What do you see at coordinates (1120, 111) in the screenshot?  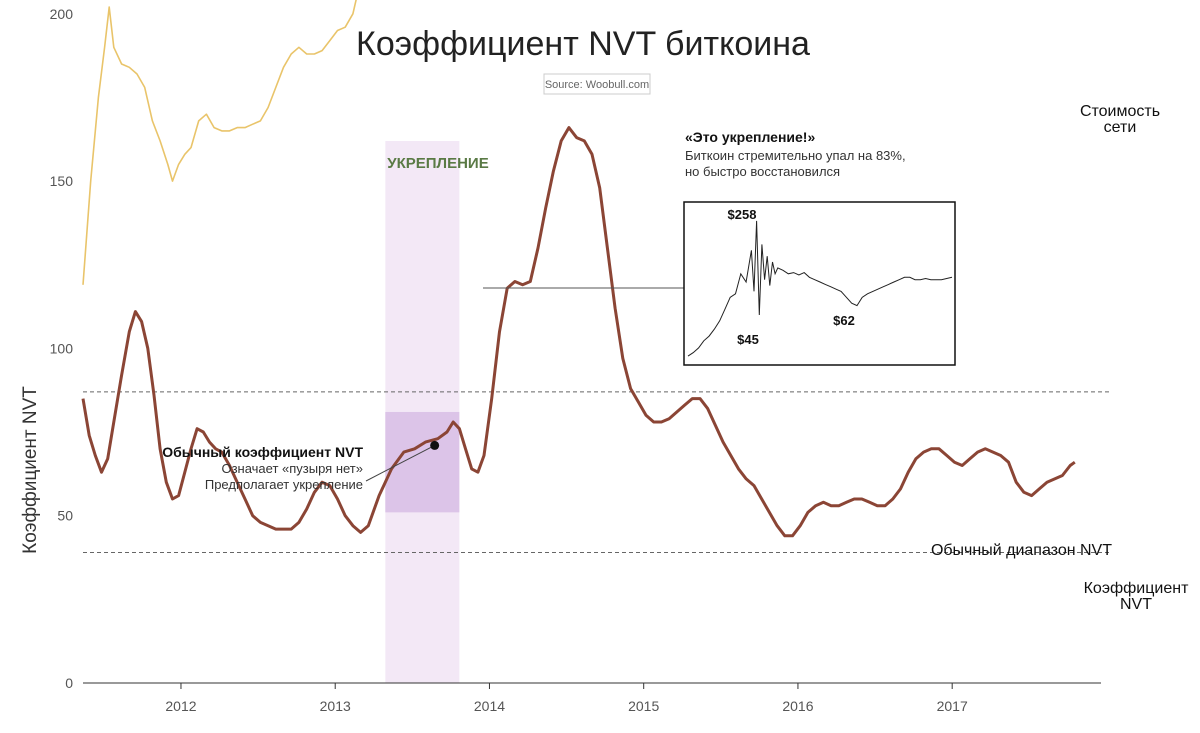 I see `network-value-label-1: Стоимость` at bounding box center [1120, 111].